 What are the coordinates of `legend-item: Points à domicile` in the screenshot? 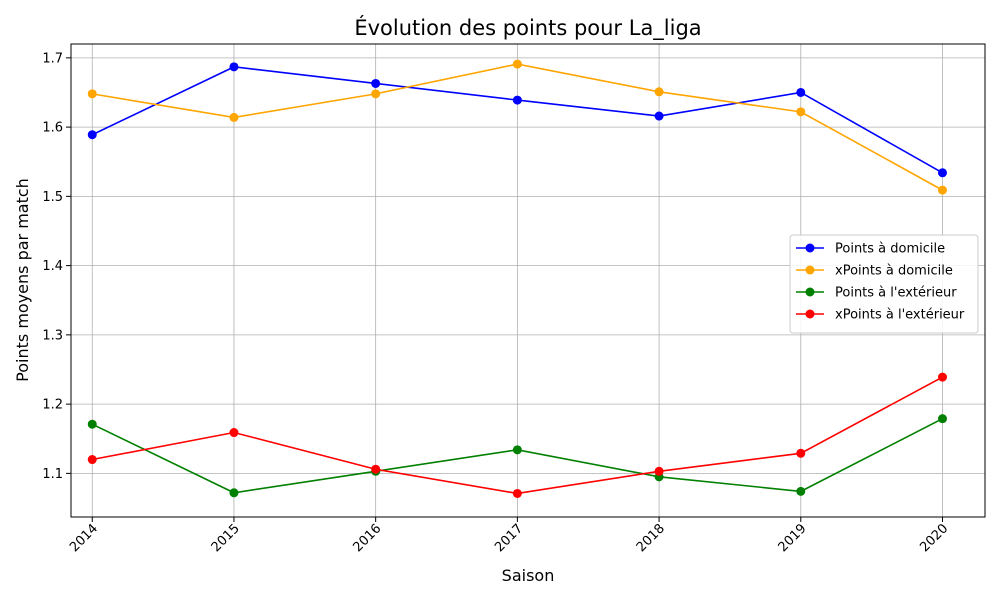 It's located at (870, 249).